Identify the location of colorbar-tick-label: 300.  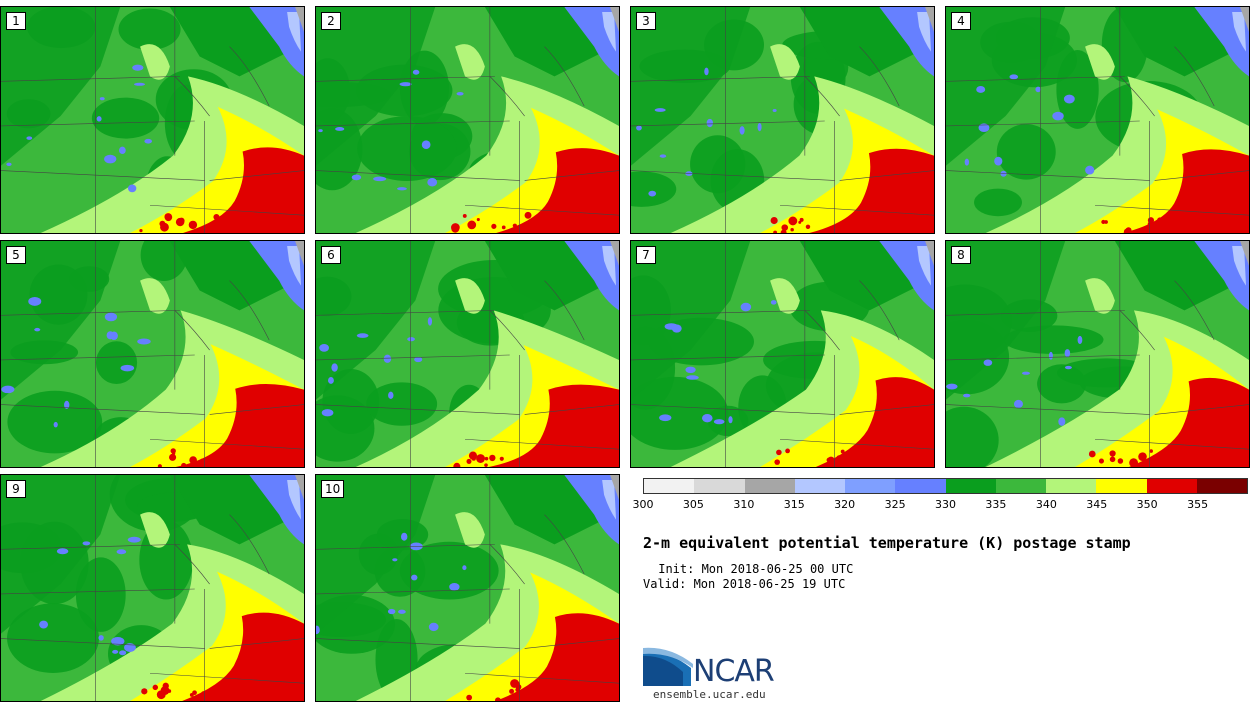
(643, 504).